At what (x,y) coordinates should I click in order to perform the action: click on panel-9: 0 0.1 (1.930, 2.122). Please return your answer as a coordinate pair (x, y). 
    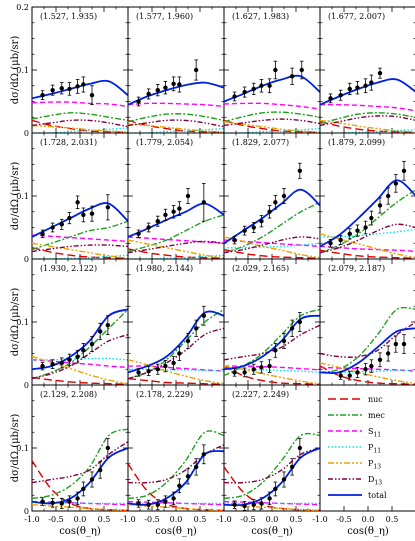
    Looking at the image, I should click on (72, 324).